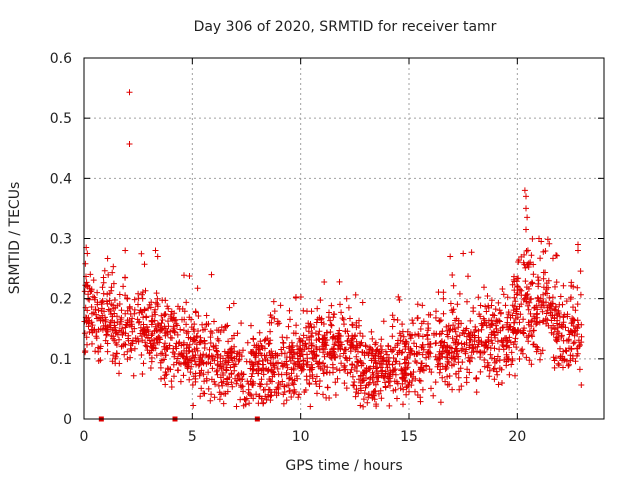 Image resolution: width=640 pixels, height=480 pixels. Describe the element at coordinates (61, 59) in the screenshot. I see `y-tick-label: 0.6` at that location.